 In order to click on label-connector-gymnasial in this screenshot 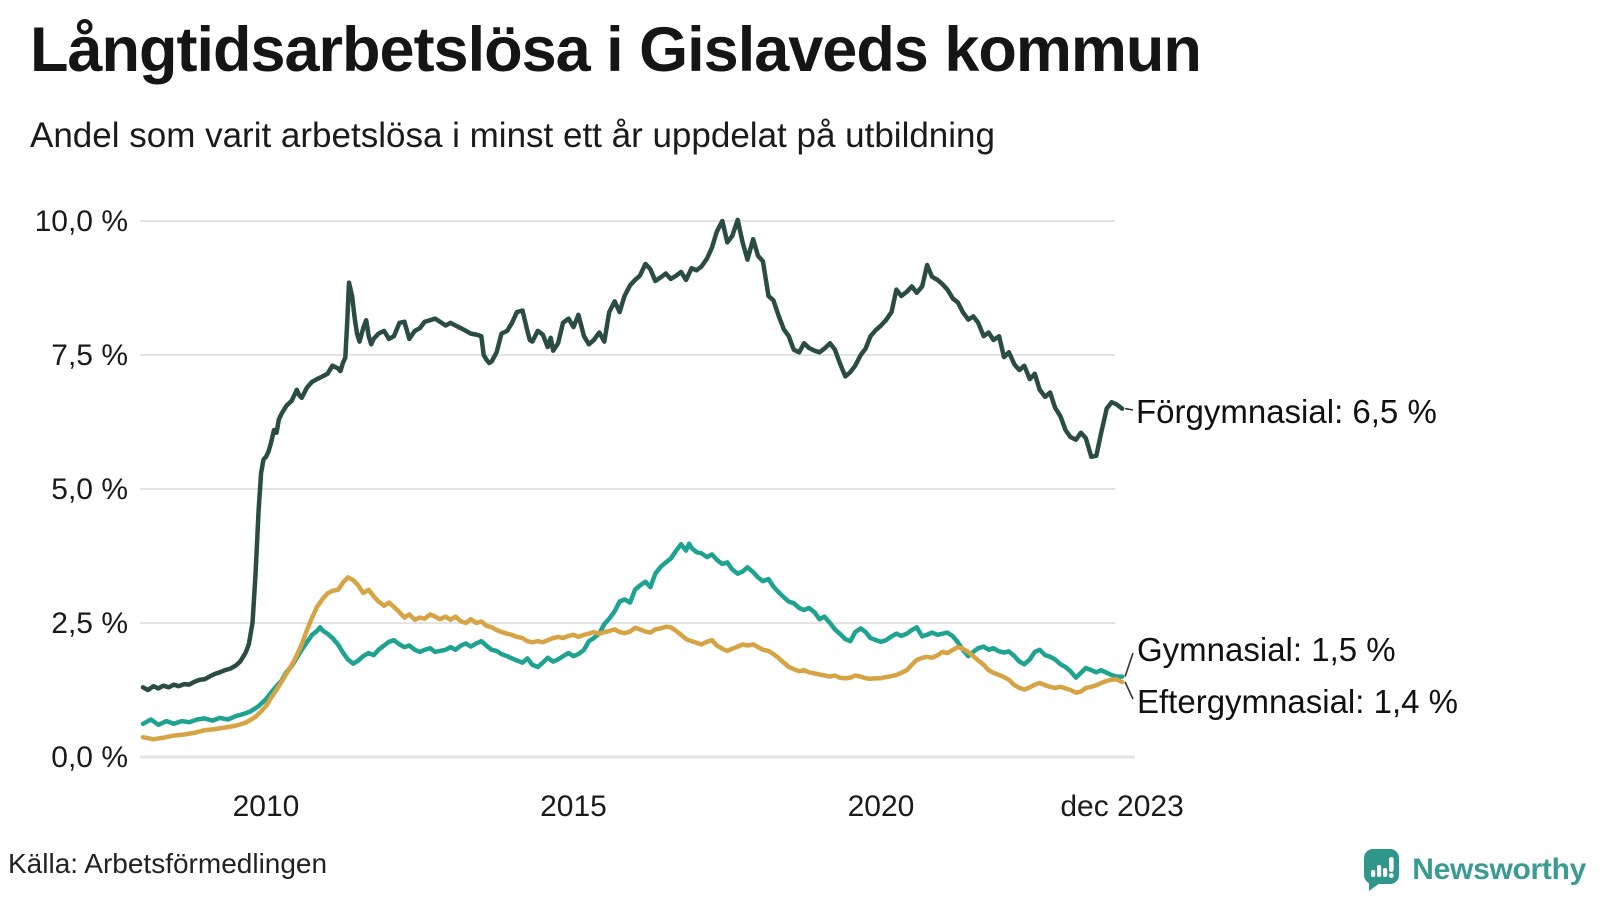, I will do `click(1129, 664)`.